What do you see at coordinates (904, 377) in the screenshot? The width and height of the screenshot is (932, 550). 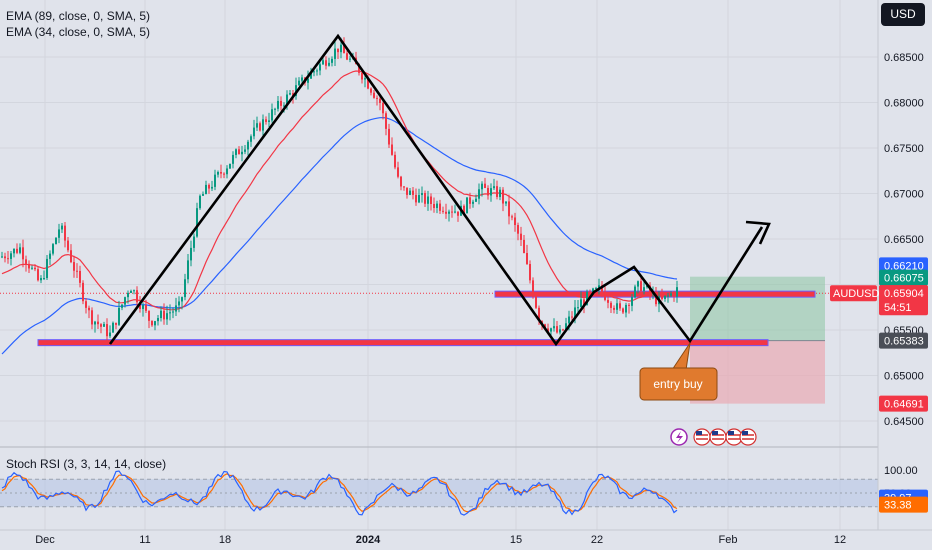 I see `price-tick-label: 0.65000` at bounding box center [904, 377].